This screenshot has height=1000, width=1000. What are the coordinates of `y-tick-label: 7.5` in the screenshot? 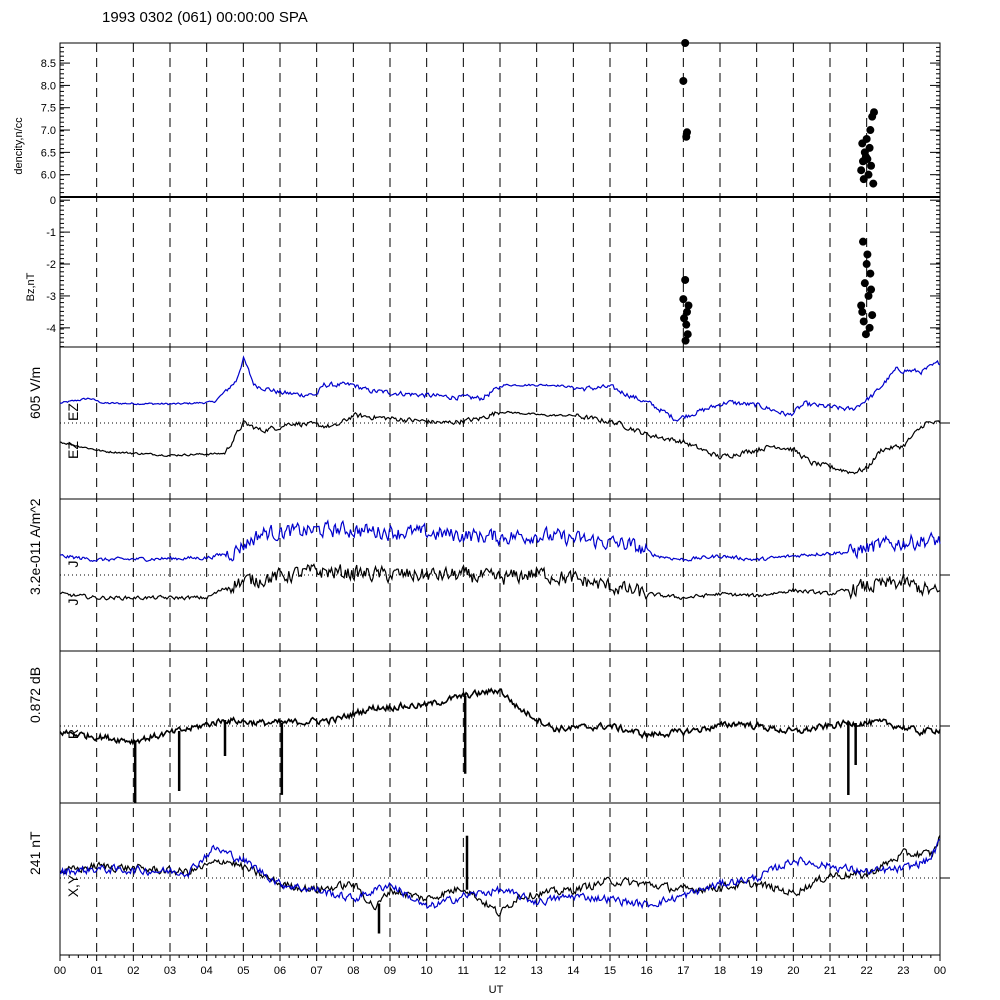 It's located at (48, 109).